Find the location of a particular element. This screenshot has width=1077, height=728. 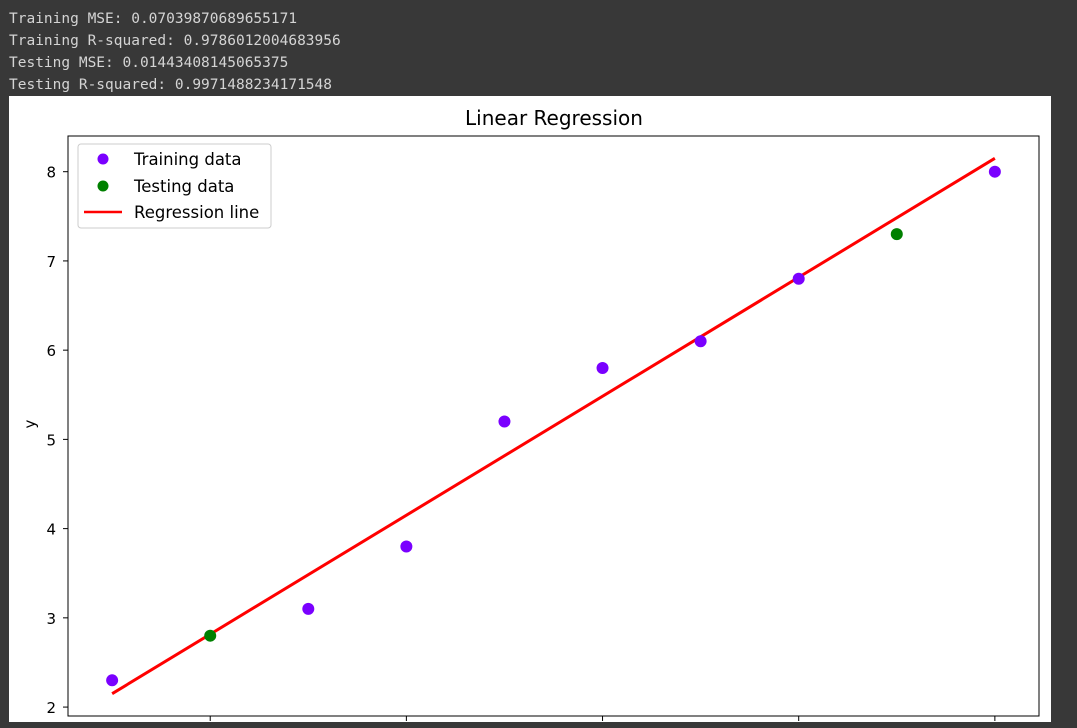

training-r2-line: Training R-squared: 0.9786012004683956 is located at coordinates (175, 41).